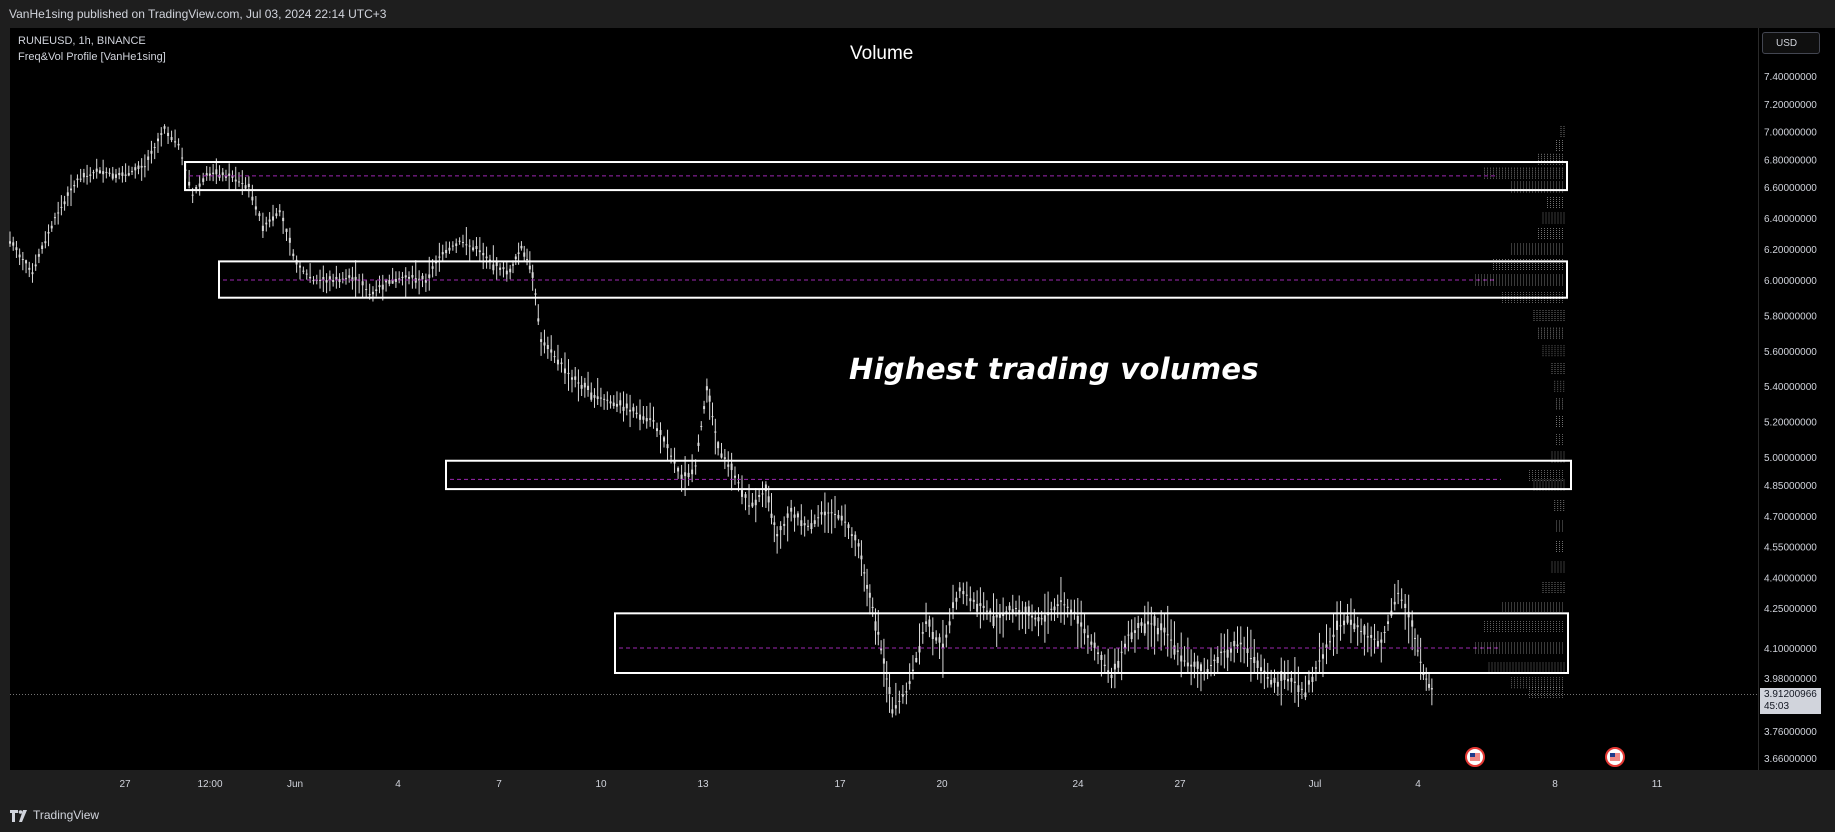  I want to click on indicator-legend: Freq&Vol Profile [VanHe1sing], so click(92, 57).